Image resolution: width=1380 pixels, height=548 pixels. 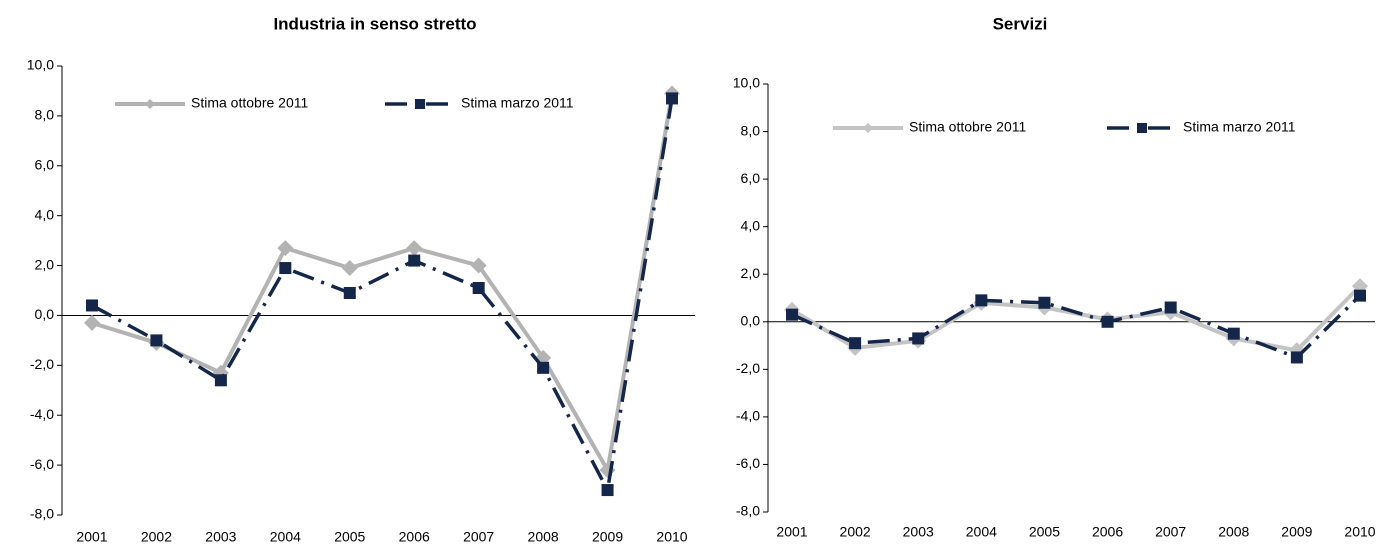 I want to click on series-line, so click(x=1076, y=327).